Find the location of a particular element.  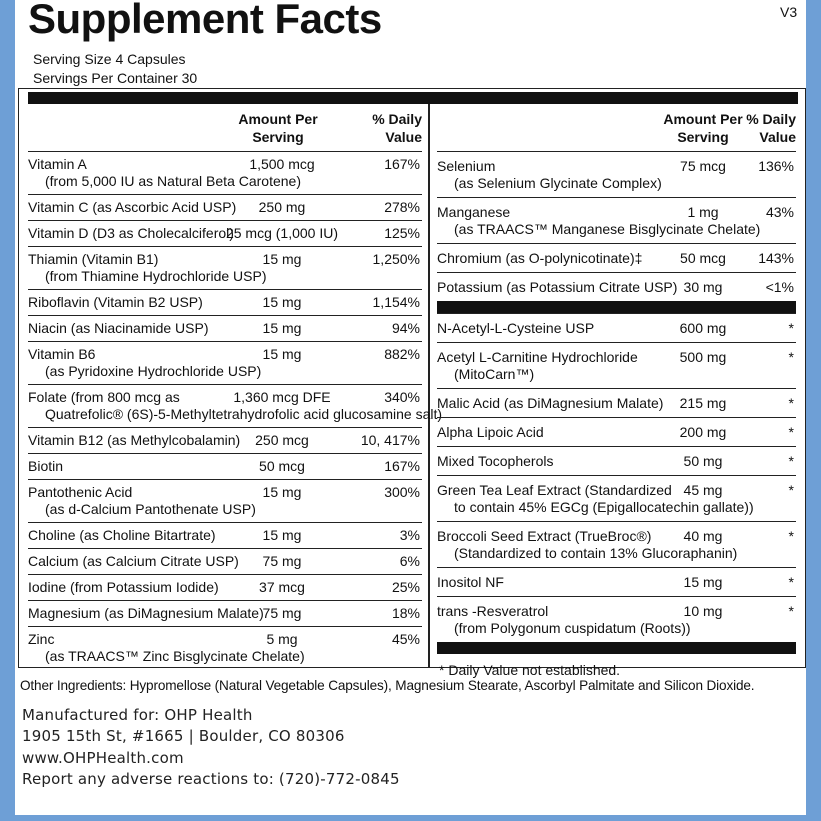

daily-value: 25% is located at coordinates (405, 587).